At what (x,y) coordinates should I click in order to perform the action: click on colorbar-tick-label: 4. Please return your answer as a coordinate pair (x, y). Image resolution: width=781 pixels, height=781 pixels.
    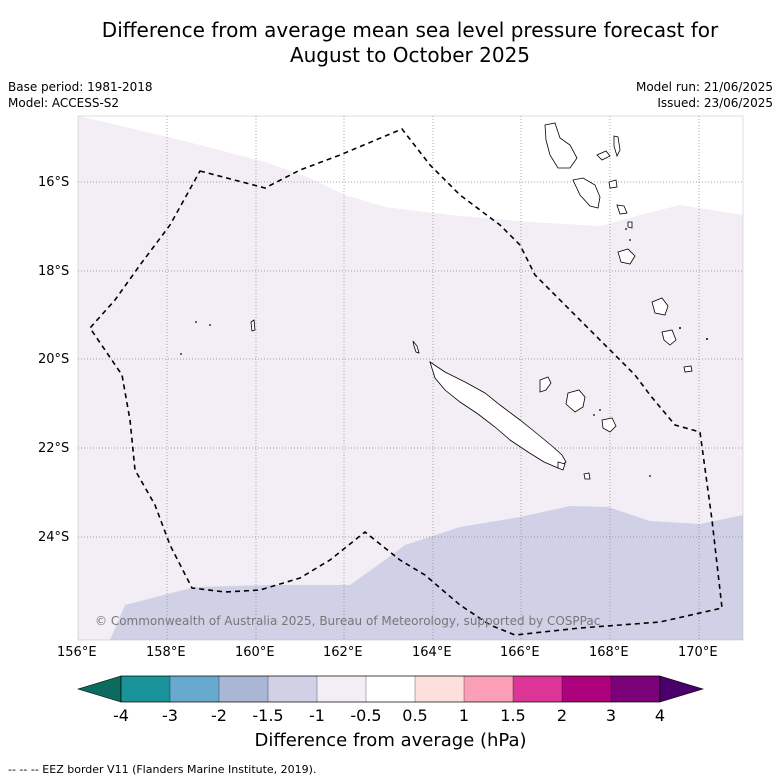
    Looking at the image, I should click on (660, 715).